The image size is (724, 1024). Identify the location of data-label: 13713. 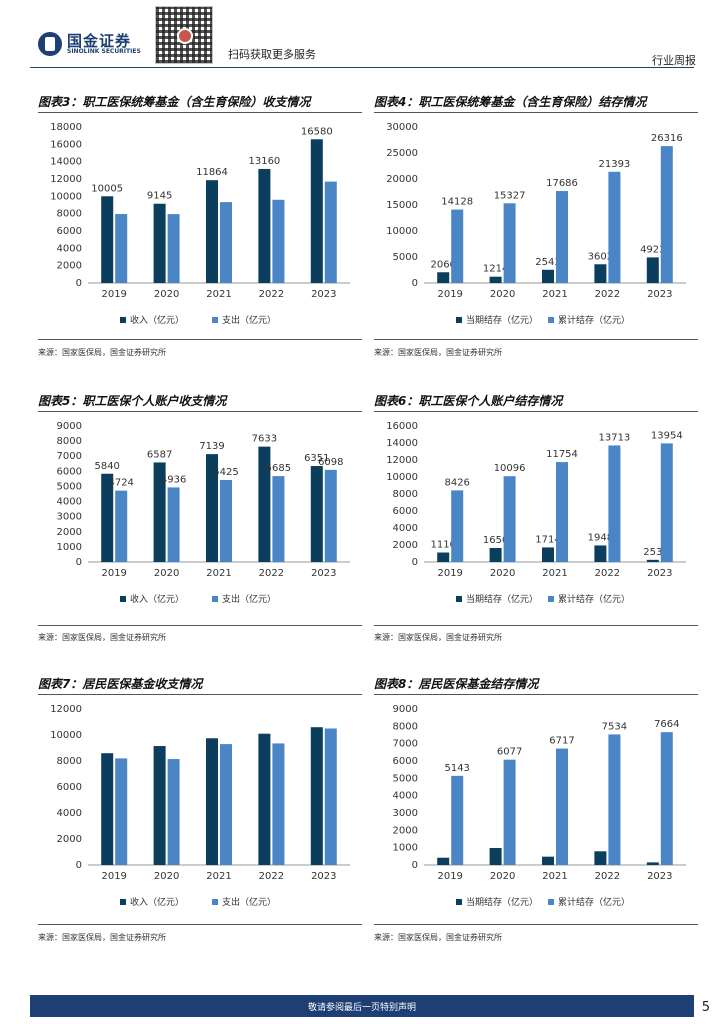
(614, 437).